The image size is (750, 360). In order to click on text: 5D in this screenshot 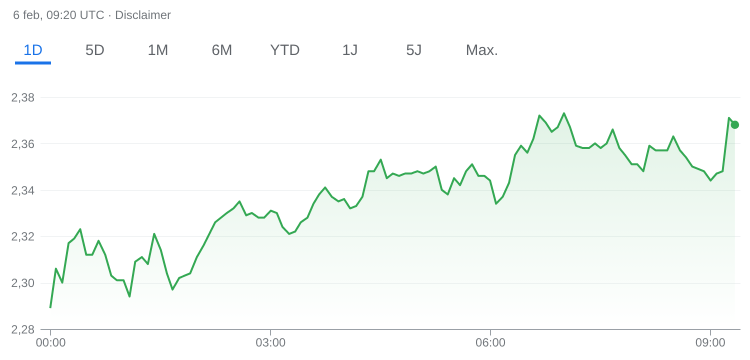, I will do `click(95, 50)`.